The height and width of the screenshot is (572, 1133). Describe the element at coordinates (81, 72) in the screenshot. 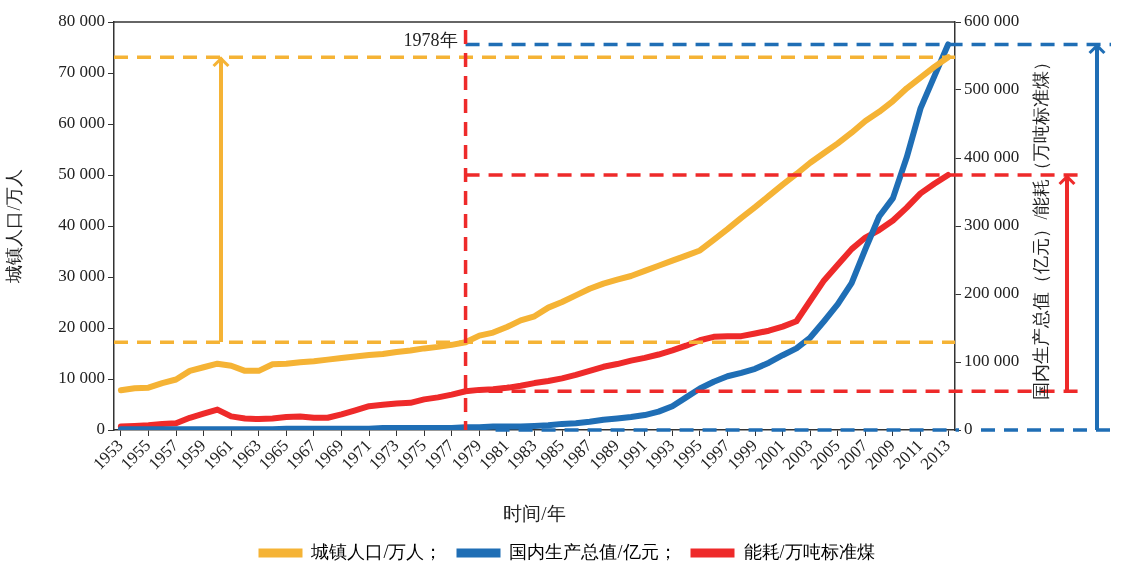

I see `y-tick-label: 70 000` at that location.